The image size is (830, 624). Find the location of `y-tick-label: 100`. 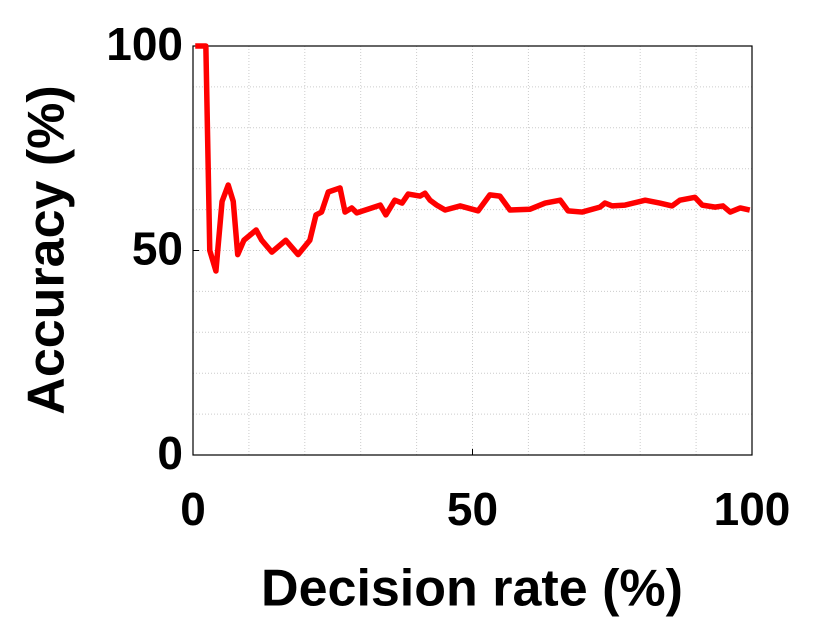

y-tick-label: 100 is located at coordinates (144, 44).